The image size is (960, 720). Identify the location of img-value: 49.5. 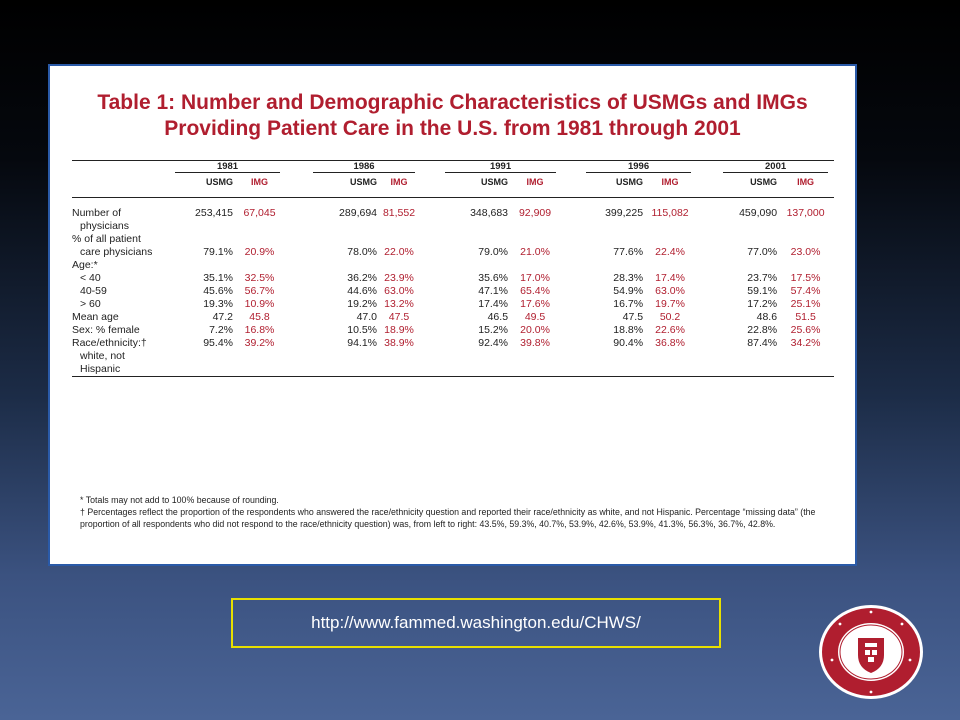
(535, 317).